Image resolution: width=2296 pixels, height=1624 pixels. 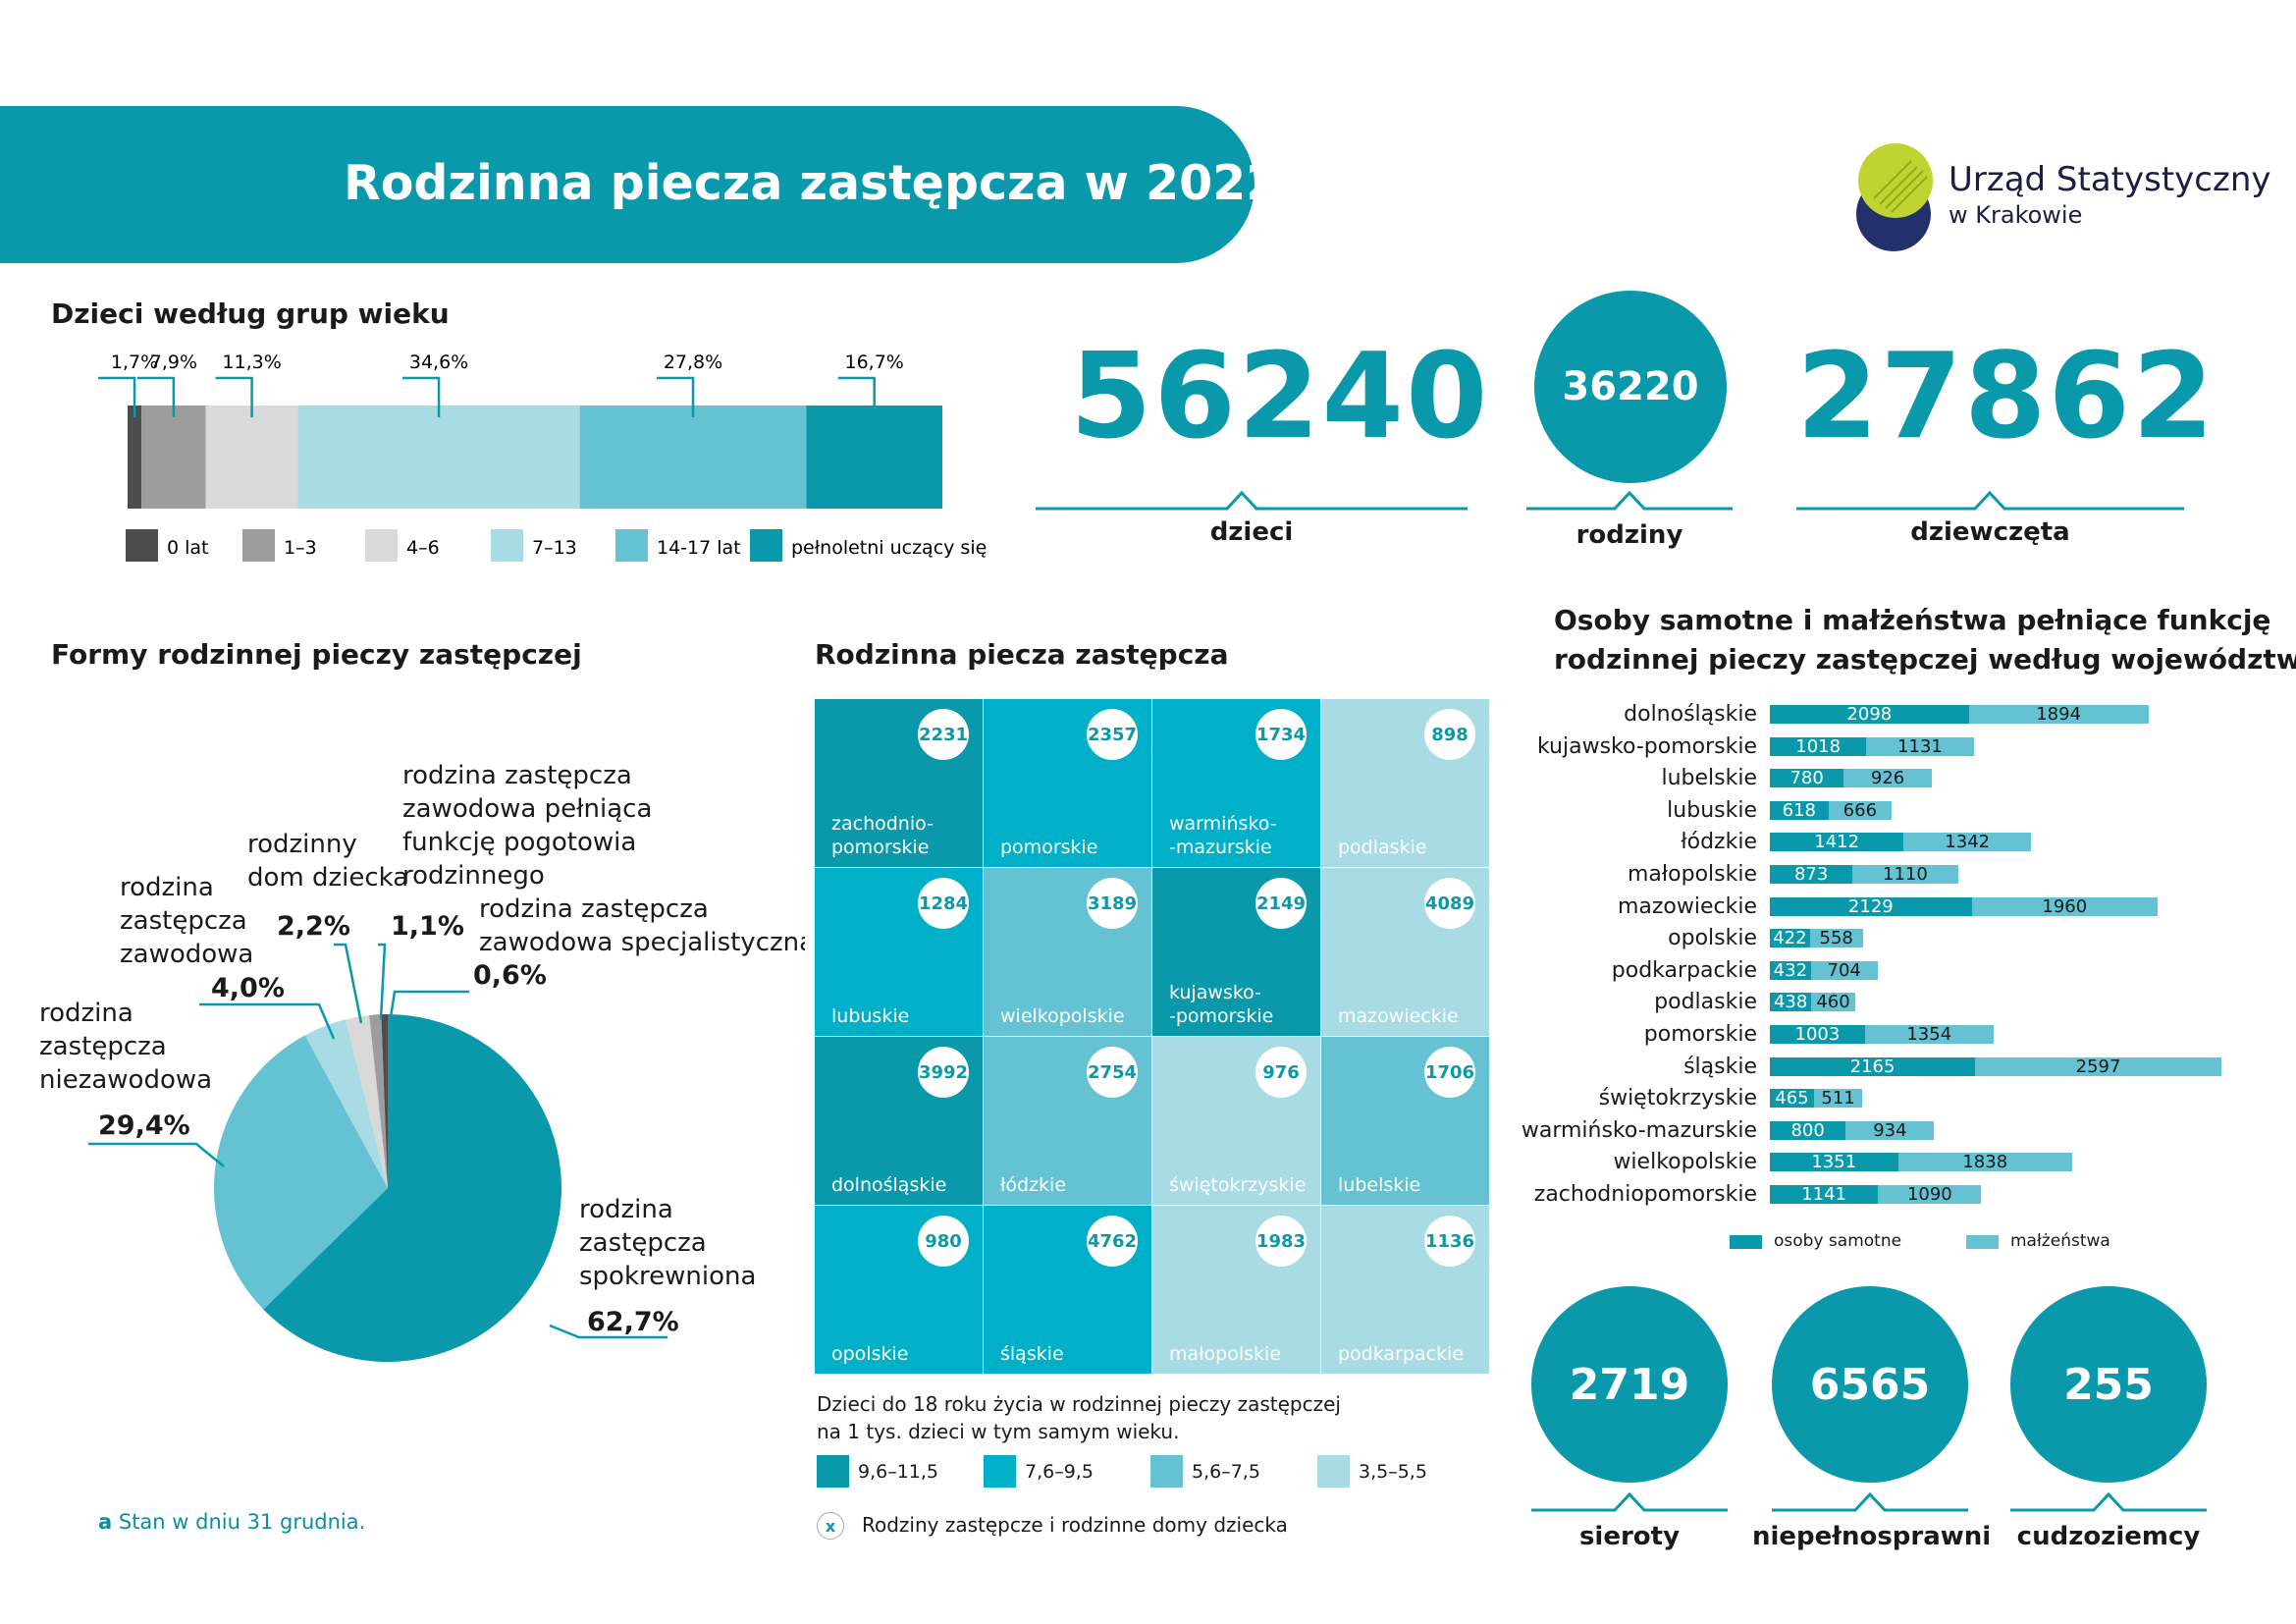 What do you see at coordinates (1985, 1162) in the screenshot?
I see `married-couples-bar: 1838` at bounding box center [1985, 1162].